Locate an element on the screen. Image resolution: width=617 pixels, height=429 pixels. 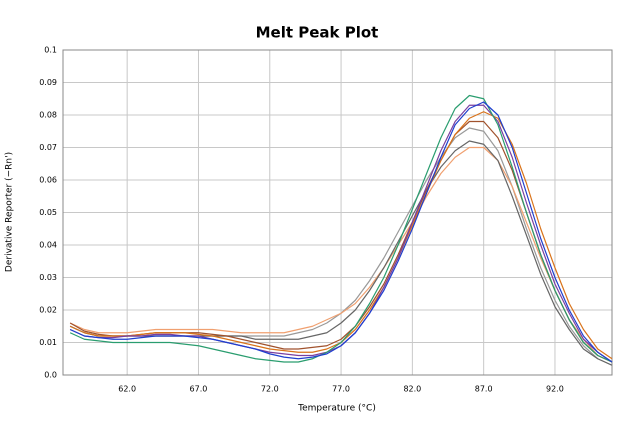
x-tick-label: 82.0 is located at coordinates (412, 389).